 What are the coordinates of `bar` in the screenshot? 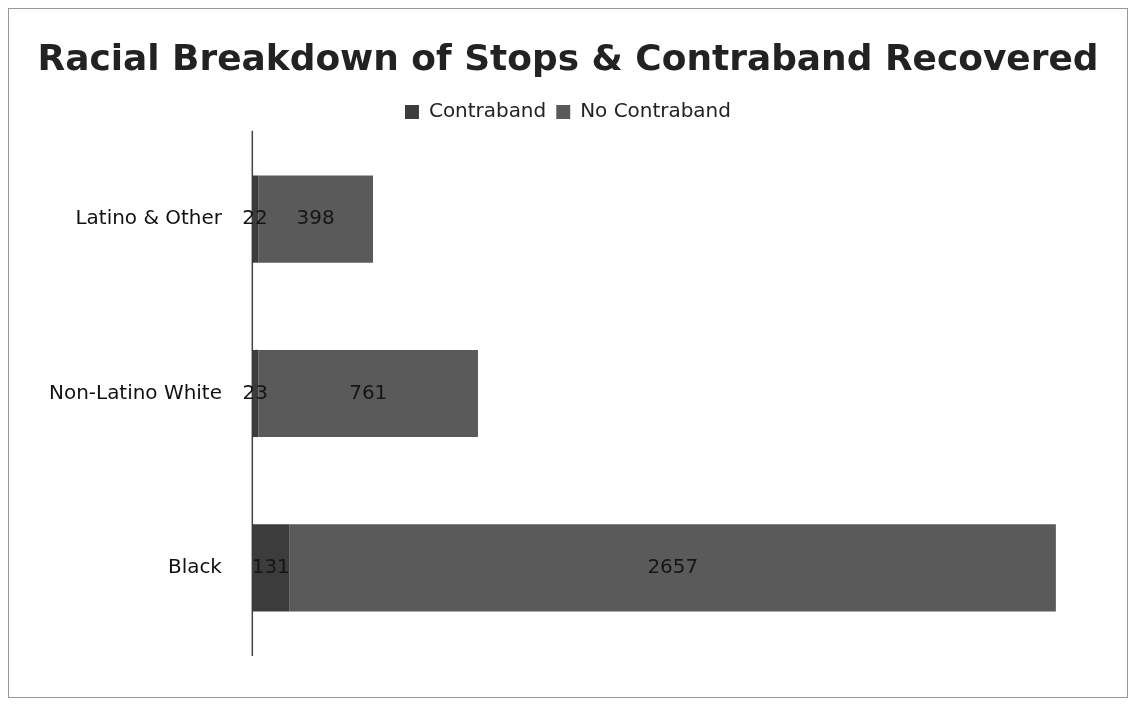 It's located at (672, 568).